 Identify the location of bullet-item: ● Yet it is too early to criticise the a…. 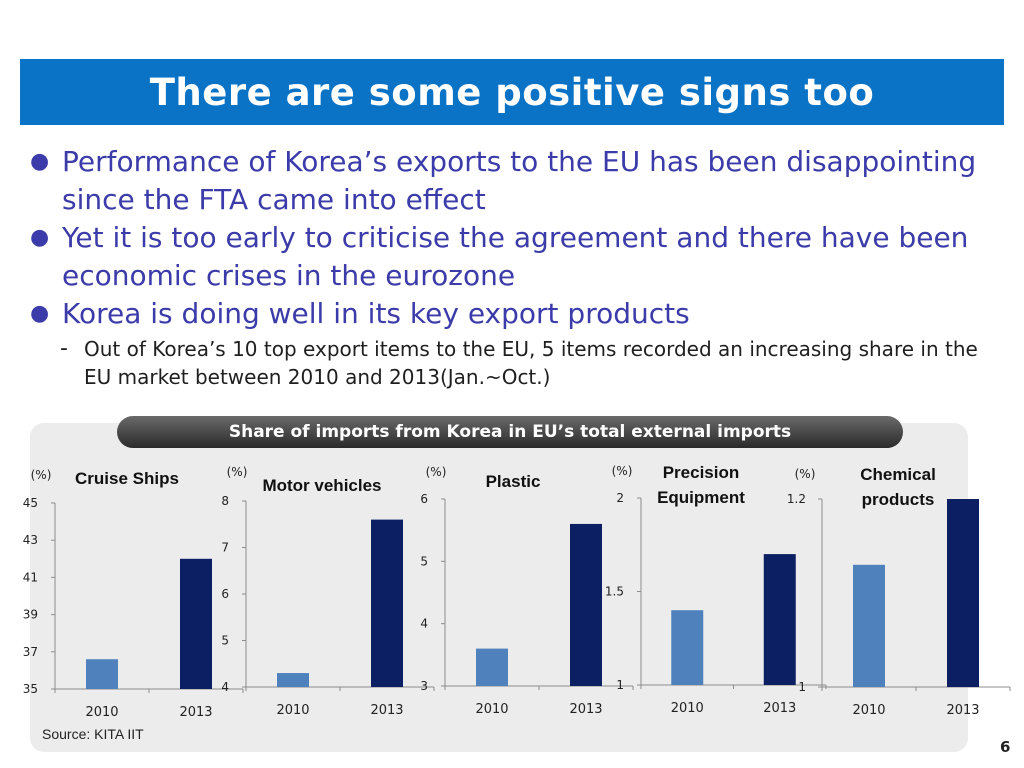
(515, 257).